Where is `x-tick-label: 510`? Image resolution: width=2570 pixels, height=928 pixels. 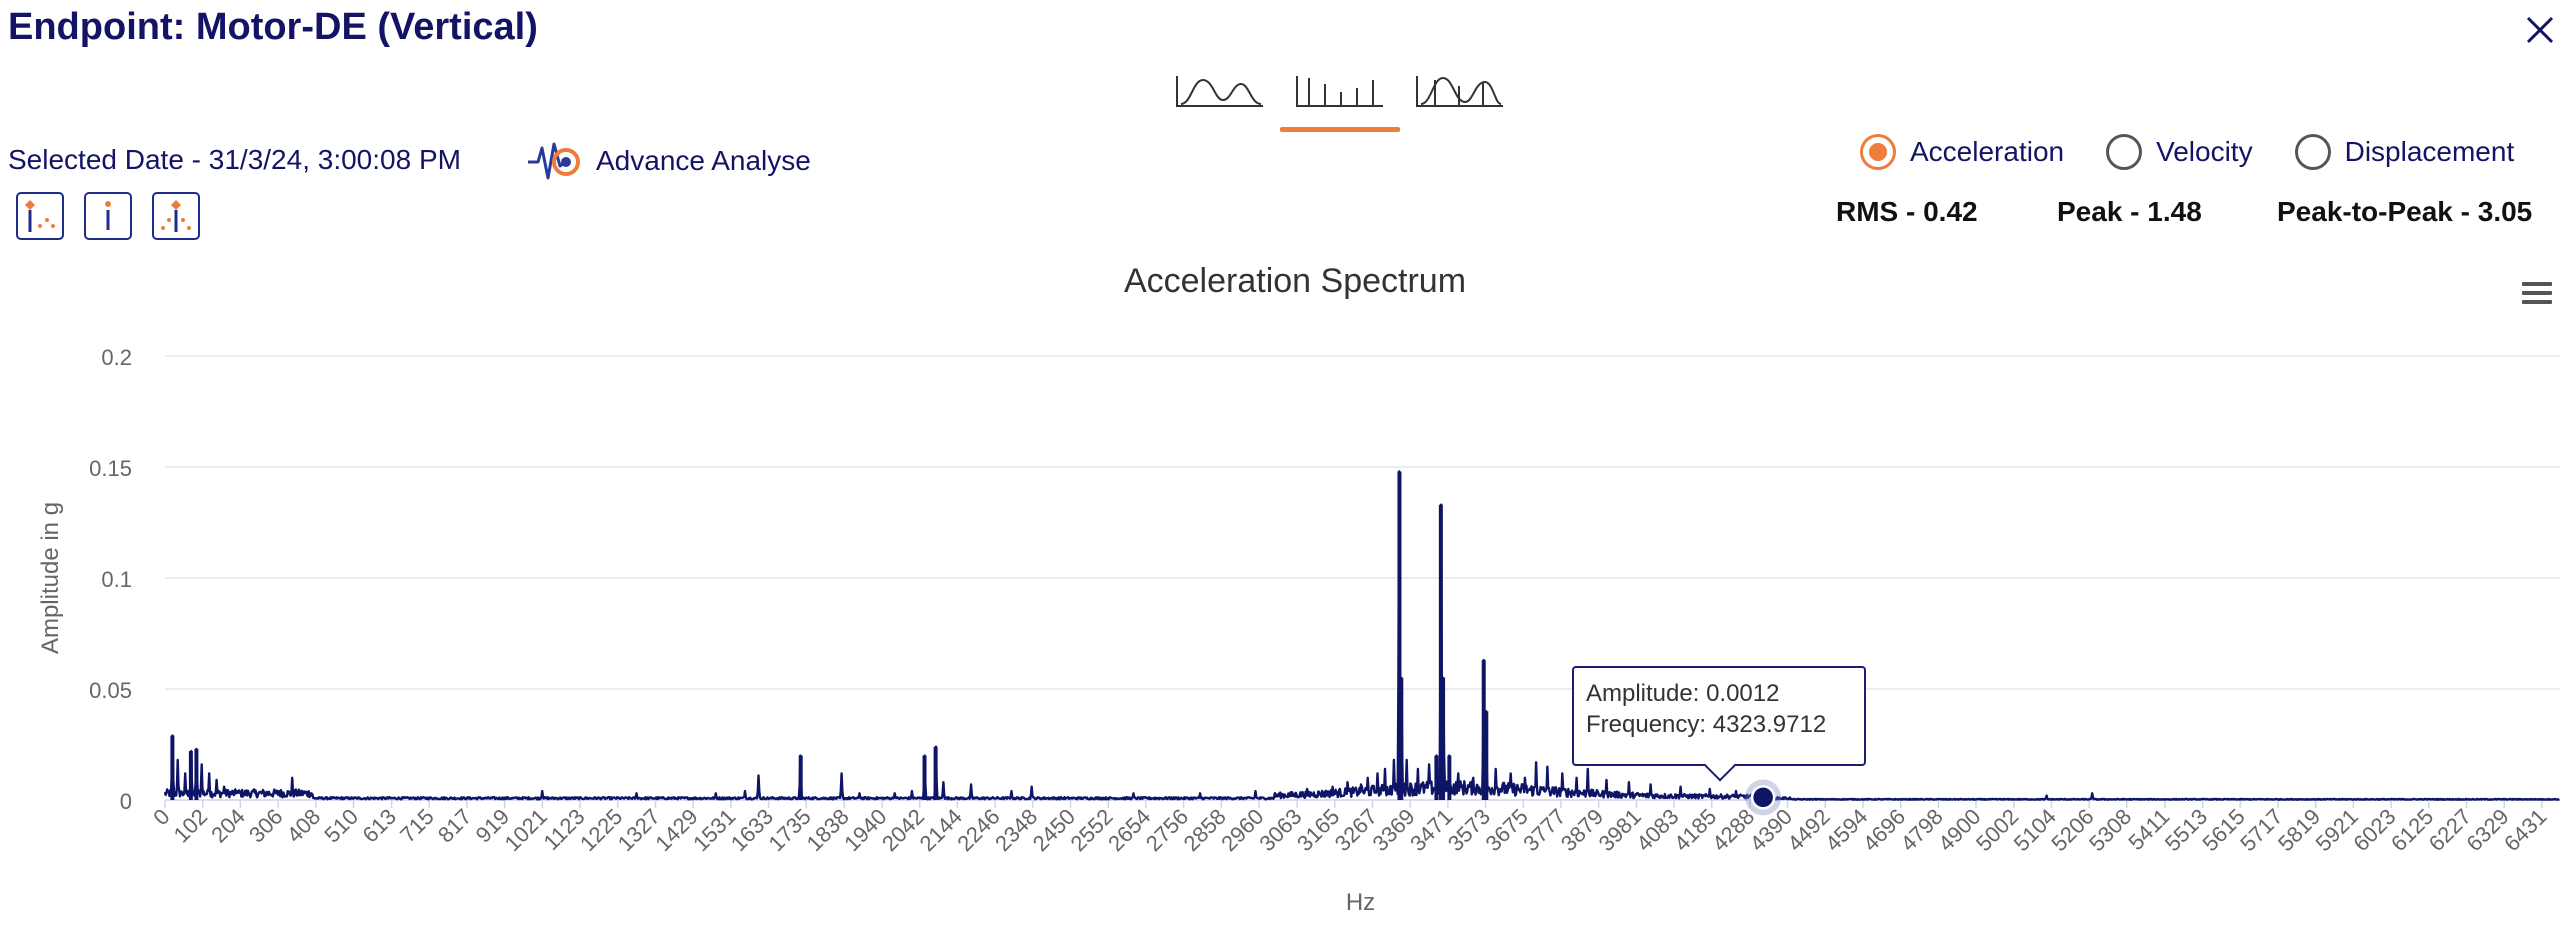 x-tick-label: 510 is located at coordinates (341, 826).